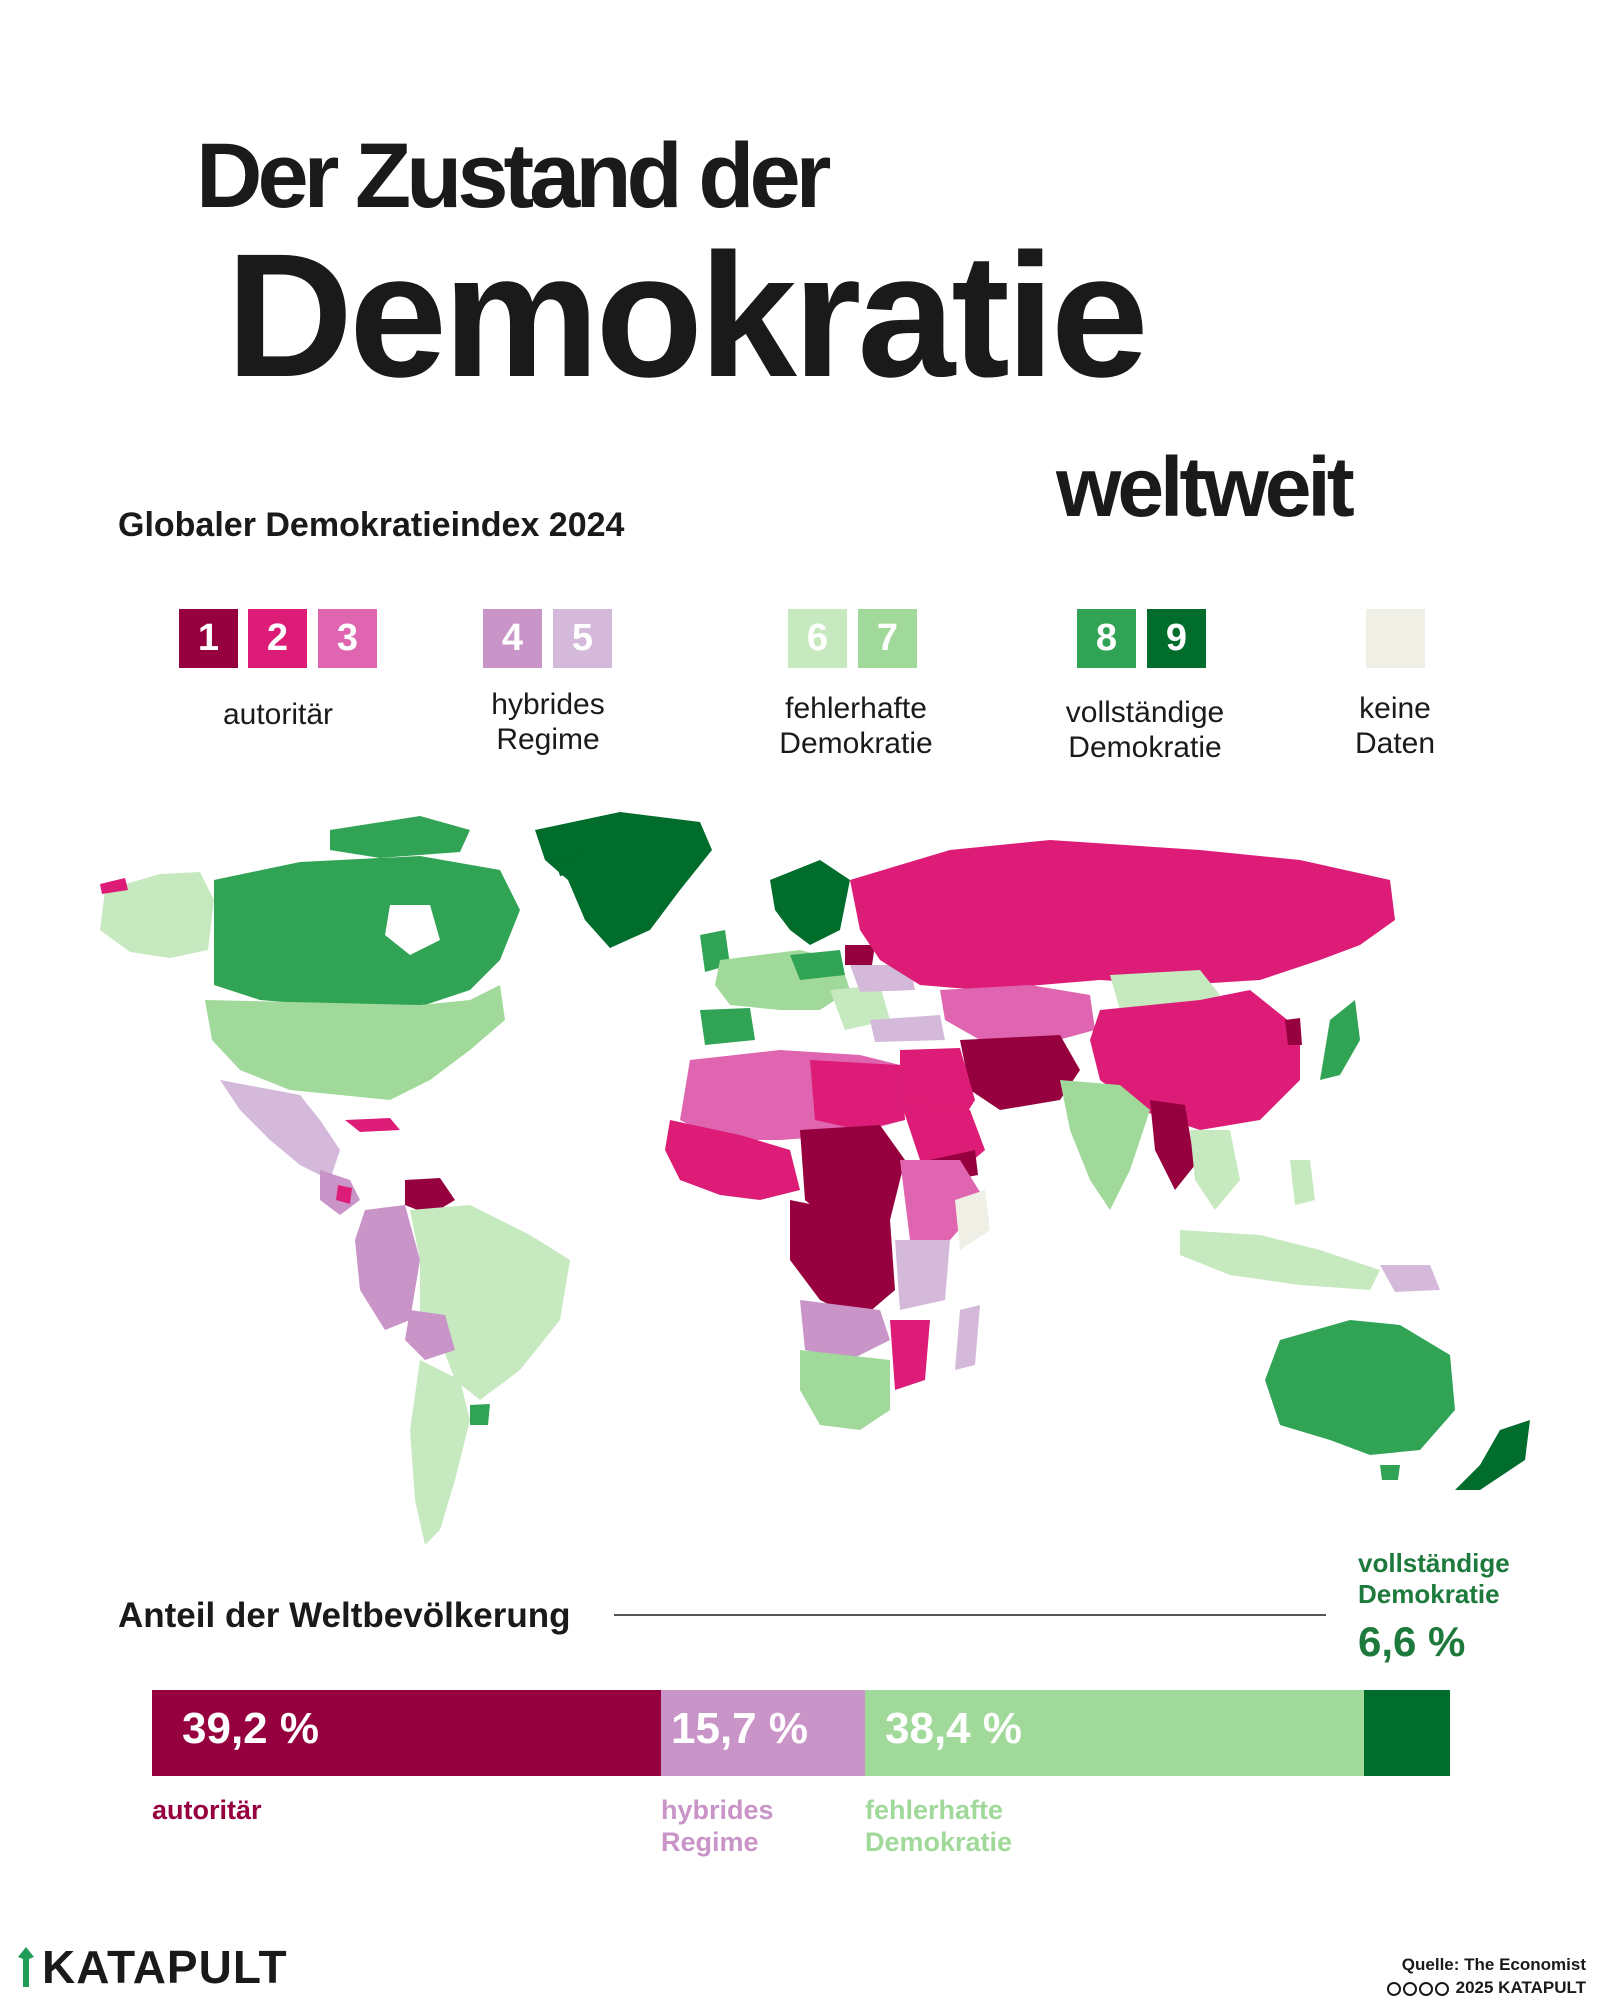  I want to click on venezuela, so click(430, 1196).